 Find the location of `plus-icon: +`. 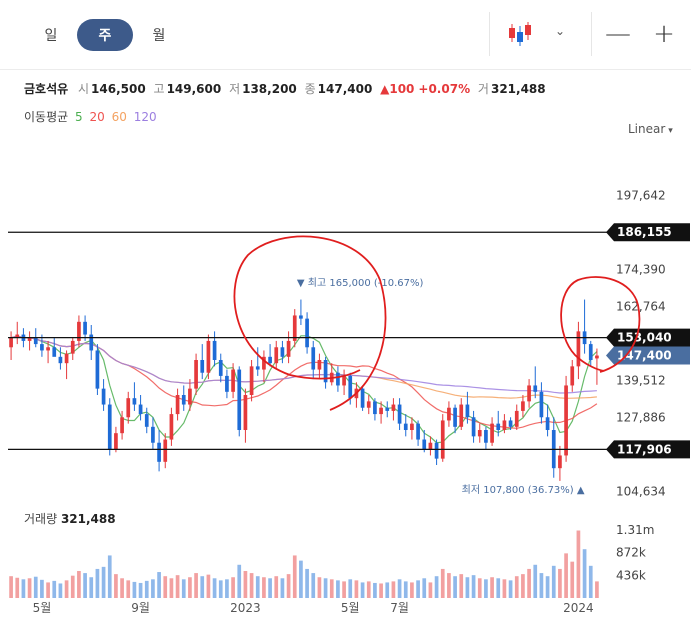

plus-icon: + is located at coordinates (664, 34).